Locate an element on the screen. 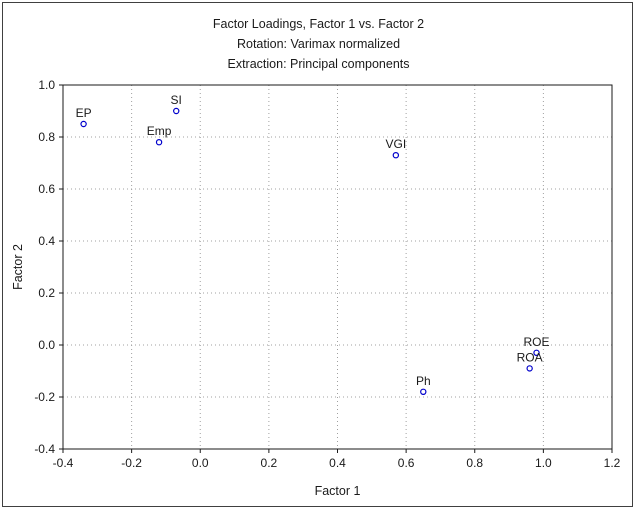 This screenshot has height=511, width=637. data-point-label: EP is located at coordinates (84, 113).